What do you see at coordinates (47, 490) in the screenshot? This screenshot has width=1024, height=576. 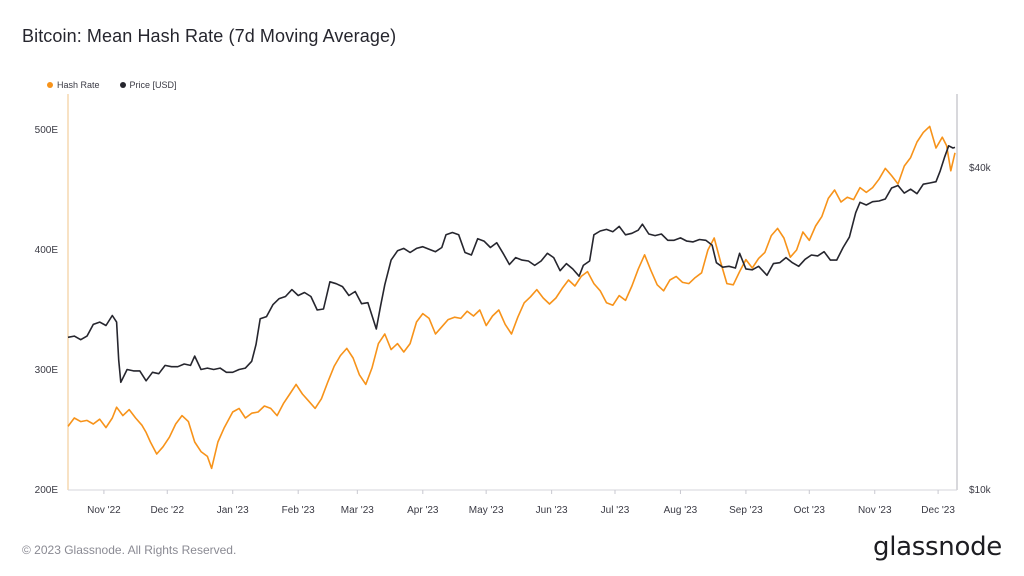 I see `left-tick-label: 200E` at bounding box center [47, 490].